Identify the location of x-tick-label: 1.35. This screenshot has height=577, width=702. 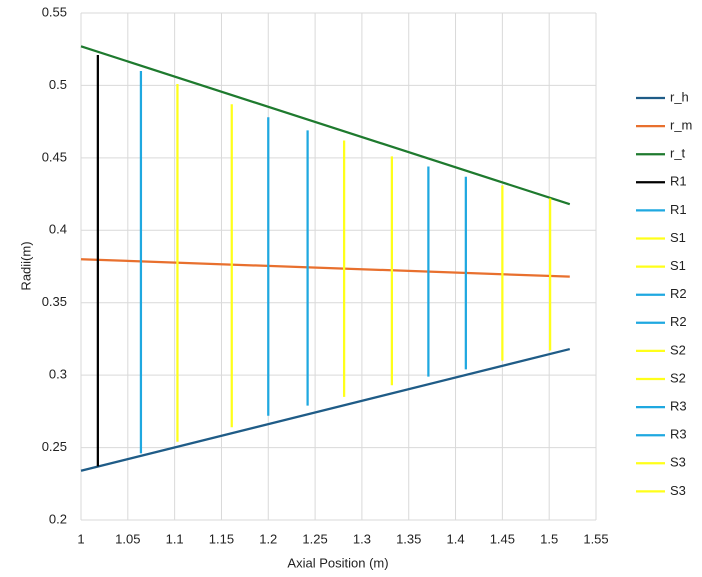
(408, 538).